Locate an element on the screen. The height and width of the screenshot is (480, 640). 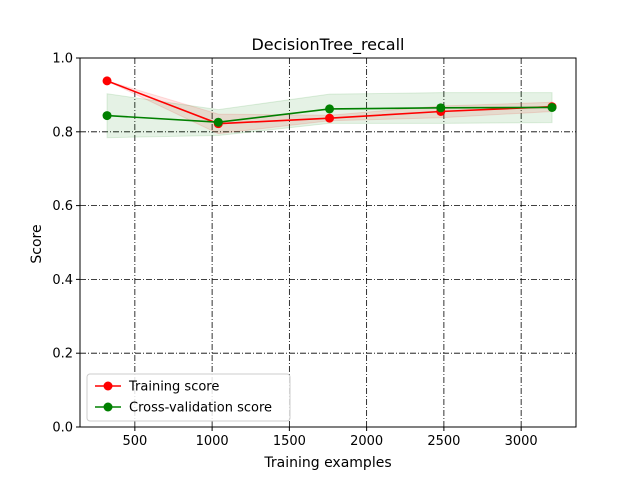
y-tick-label: 0.2 is located at coordinates (62, 354).